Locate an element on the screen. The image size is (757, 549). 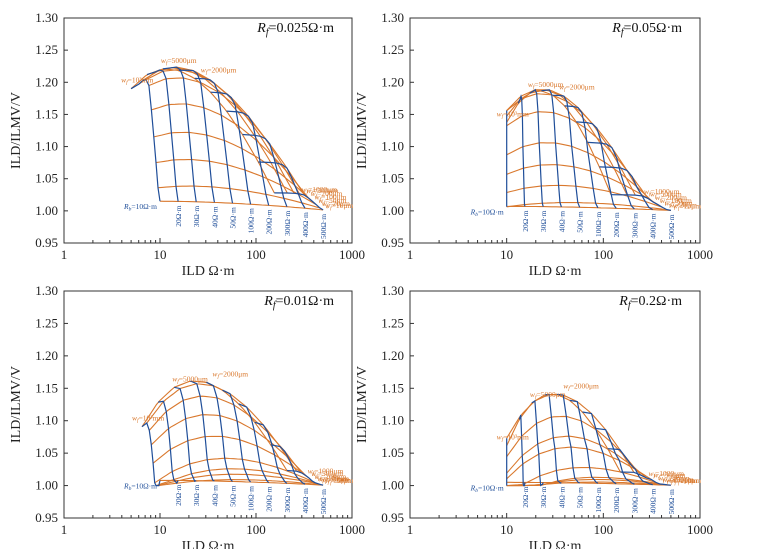
wf-label: wf=1000μm is located at coordinates (326, 471).